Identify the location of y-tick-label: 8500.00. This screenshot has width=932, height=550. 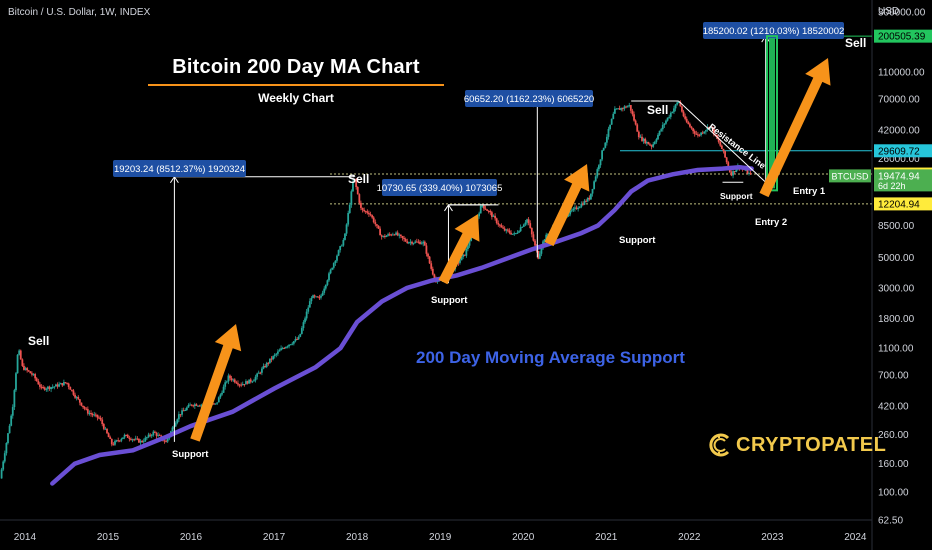
(896, 226).